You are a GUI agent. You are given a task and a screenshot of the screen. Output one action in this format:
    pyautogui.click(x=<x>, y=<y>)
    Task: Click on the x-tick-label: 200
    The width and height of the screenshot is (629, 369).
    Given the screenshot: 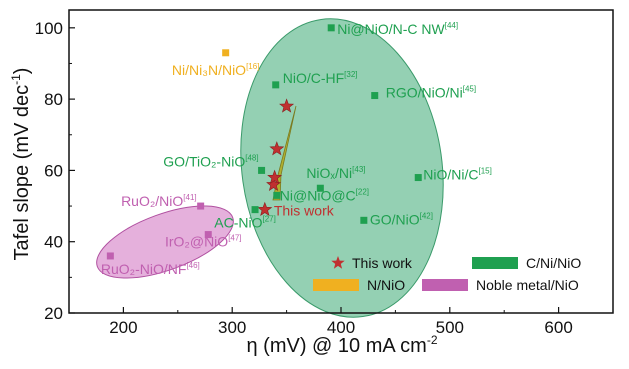 What is the action you would take?
    pyautogui.click(x=123, y=327)
    